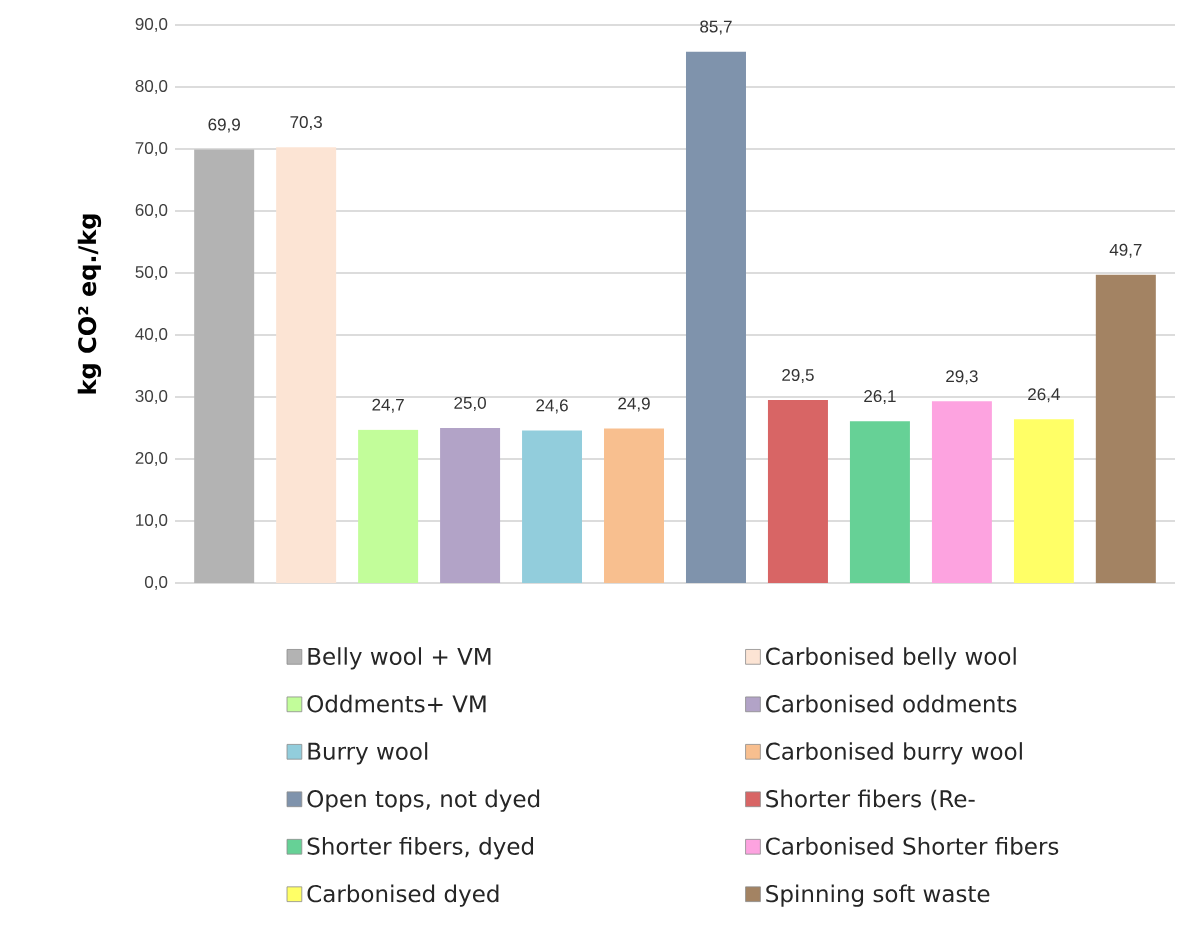  What do you see at coordinates (894, 753) in the screenshot?
I see `legend-label: Carbonised burry wool` at bounding box center [894, 753].